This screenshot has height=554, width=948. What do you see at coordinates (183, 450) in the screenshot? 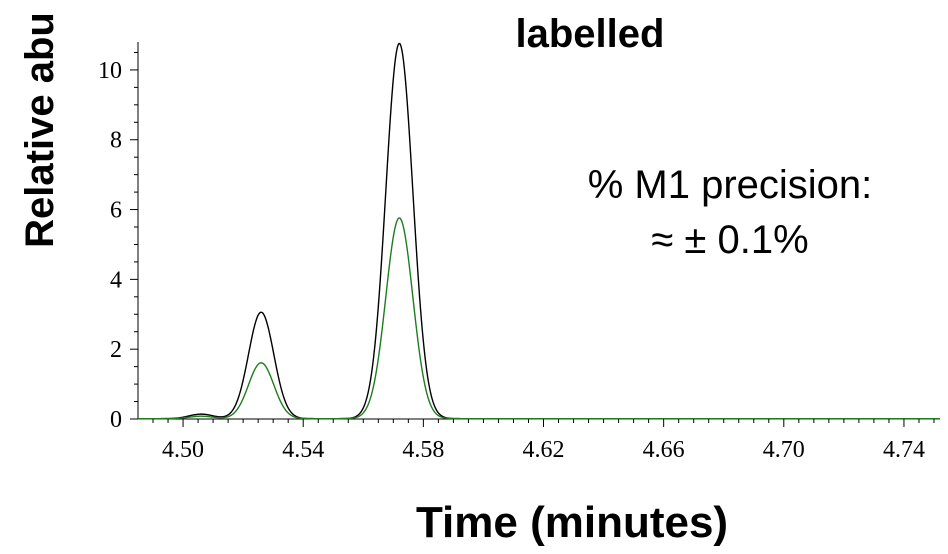
I see `x-tick-label: 4.50` at bounding box center [183, 450].